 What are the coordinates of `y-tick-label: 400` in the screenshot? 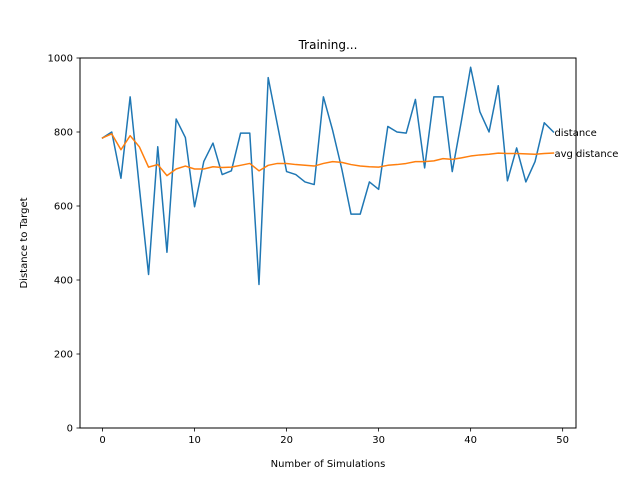 It's located at (63, 281).